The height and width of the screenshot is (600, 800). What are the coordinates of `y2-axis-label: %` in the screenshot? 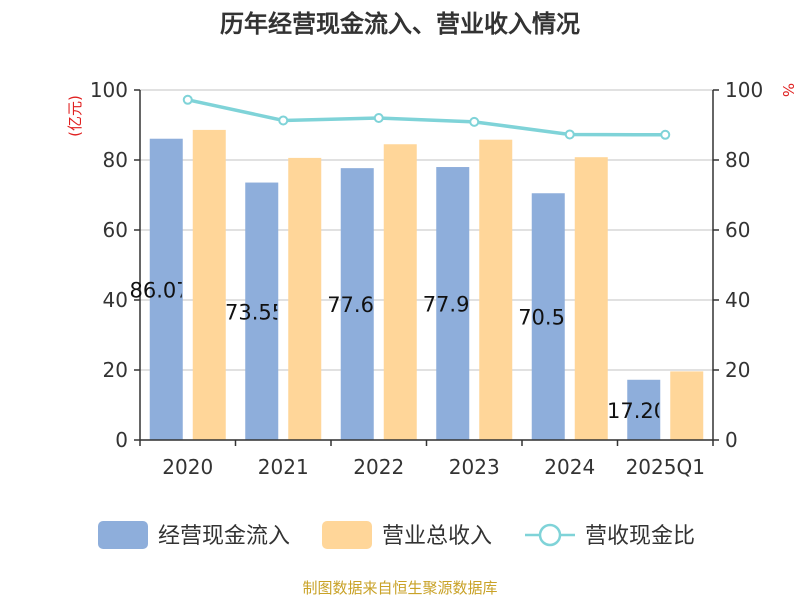 It's located at (788, 90).